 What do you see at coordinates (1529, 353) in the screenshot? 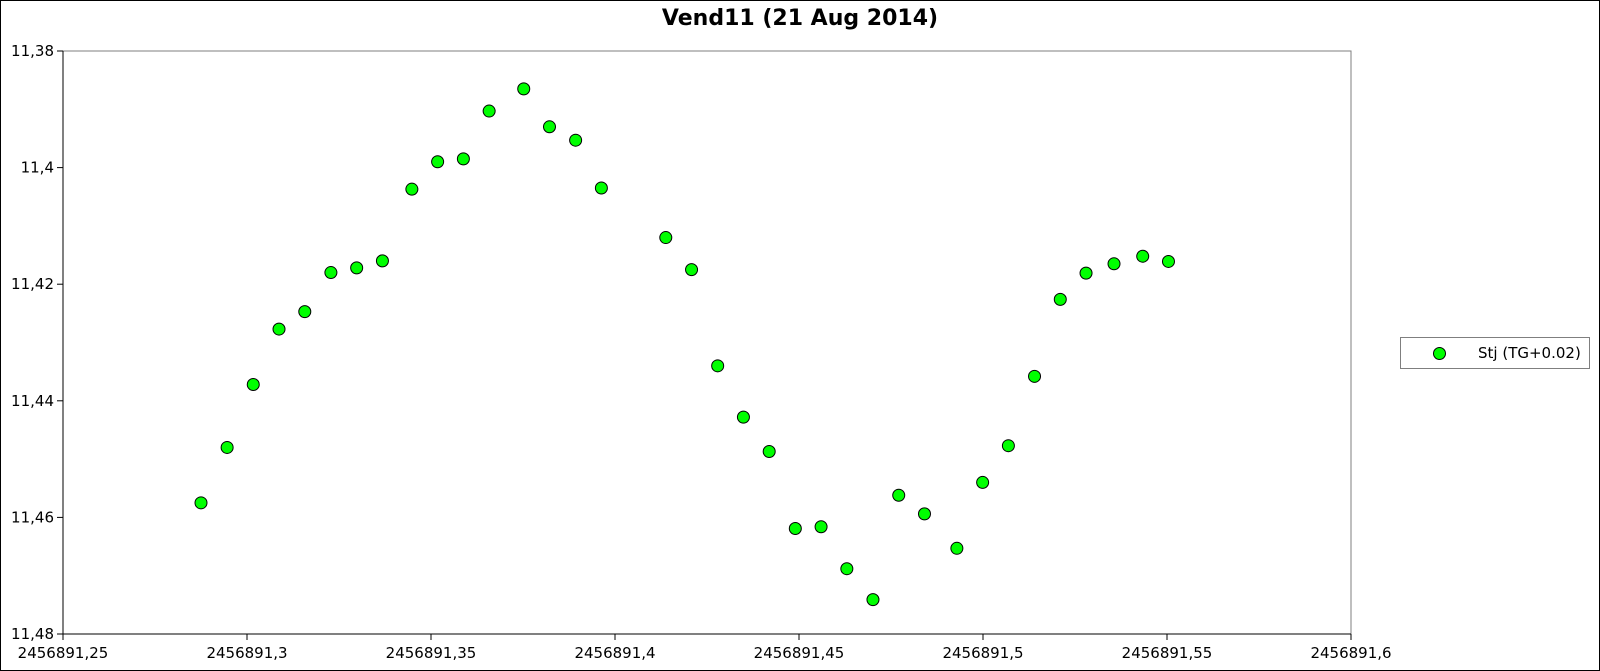
I see `legend-label: Stj (TG+0.02)` at bounding box center [1529, 353].